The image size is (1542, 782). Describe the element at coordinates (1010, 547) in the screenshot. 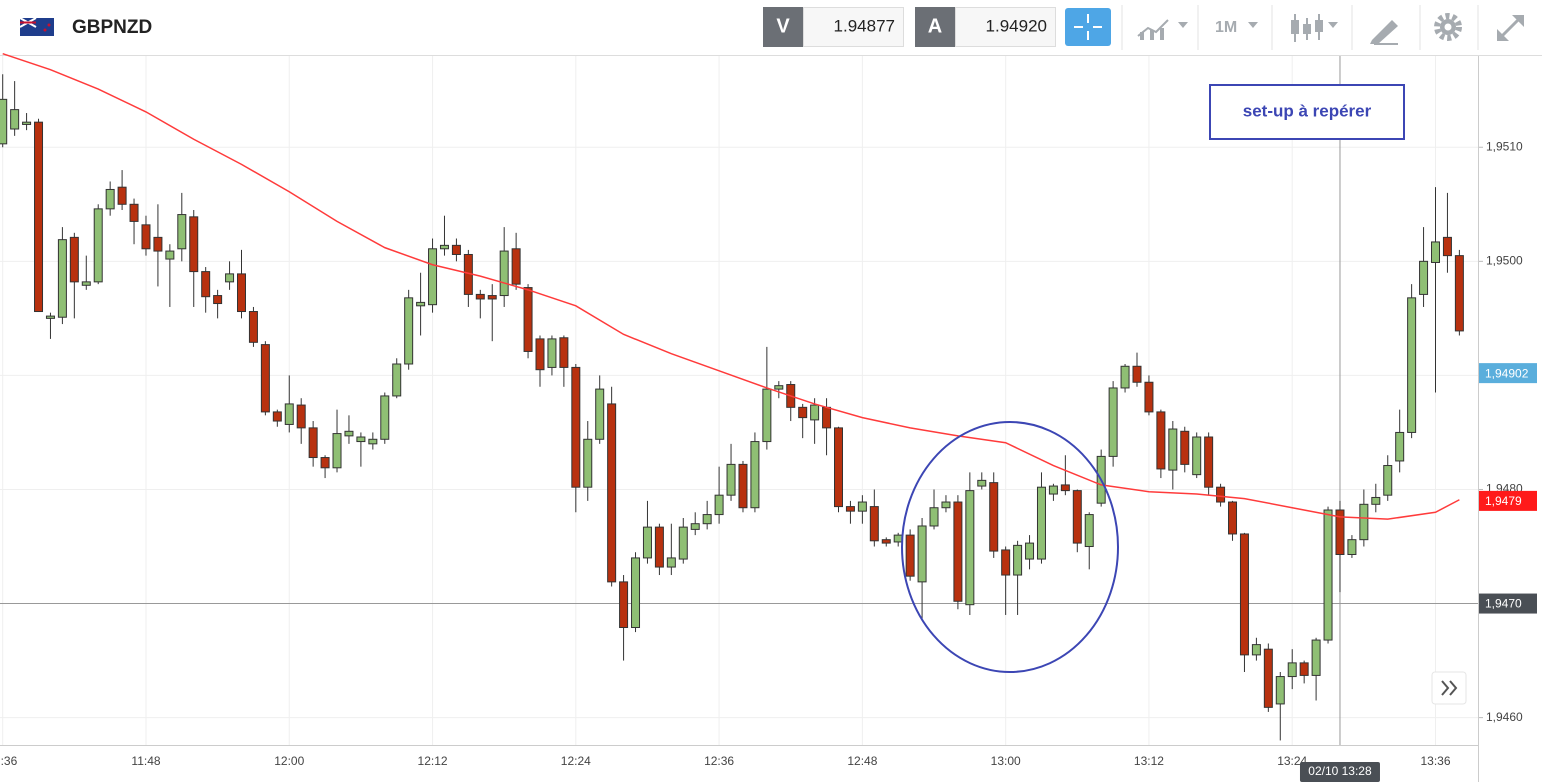

I see `highlight-circle` at that location.